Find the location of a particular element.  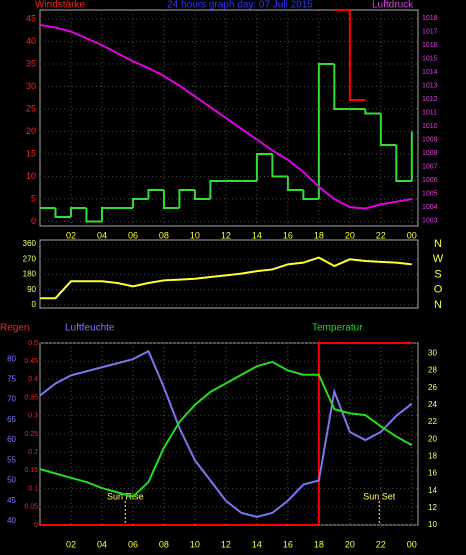

x-tick-label: 18 is located at coordinates (319, 235).